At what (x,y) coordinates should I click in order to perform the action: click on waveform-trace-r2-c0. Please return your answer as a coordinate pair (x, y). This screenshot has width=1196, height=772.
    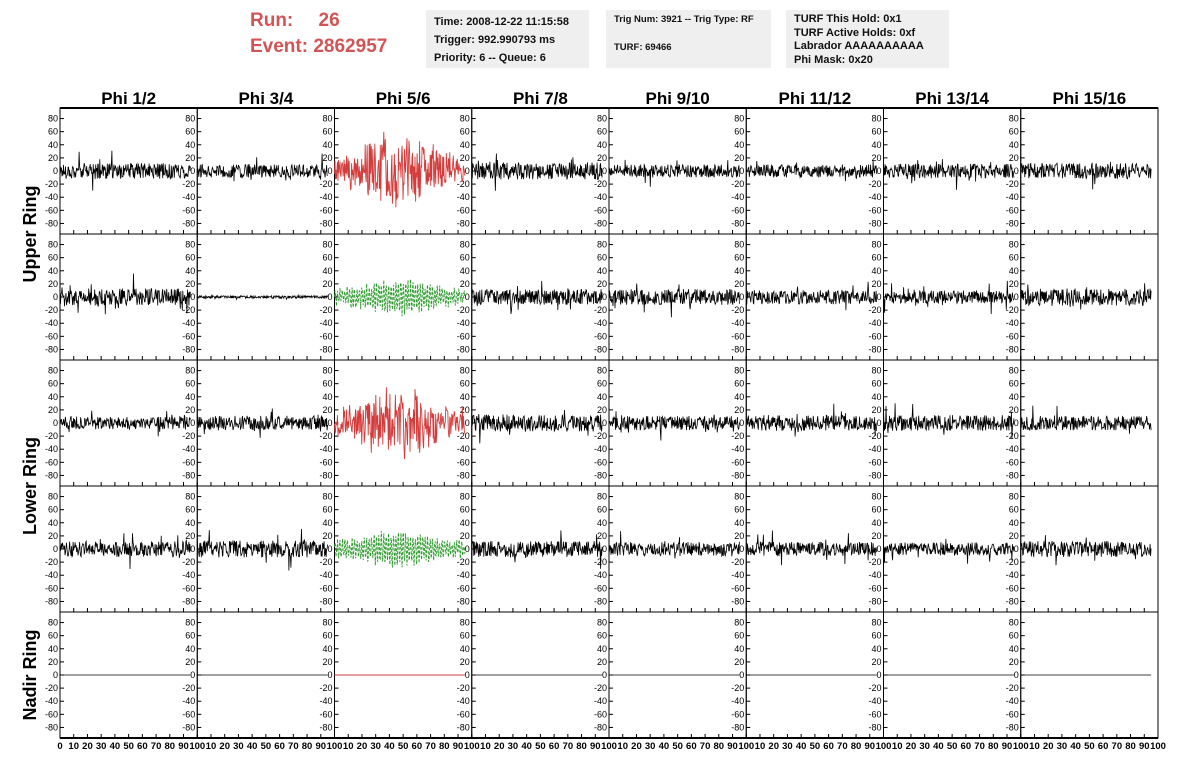
    Looking at the image, I should click on (125, 423).